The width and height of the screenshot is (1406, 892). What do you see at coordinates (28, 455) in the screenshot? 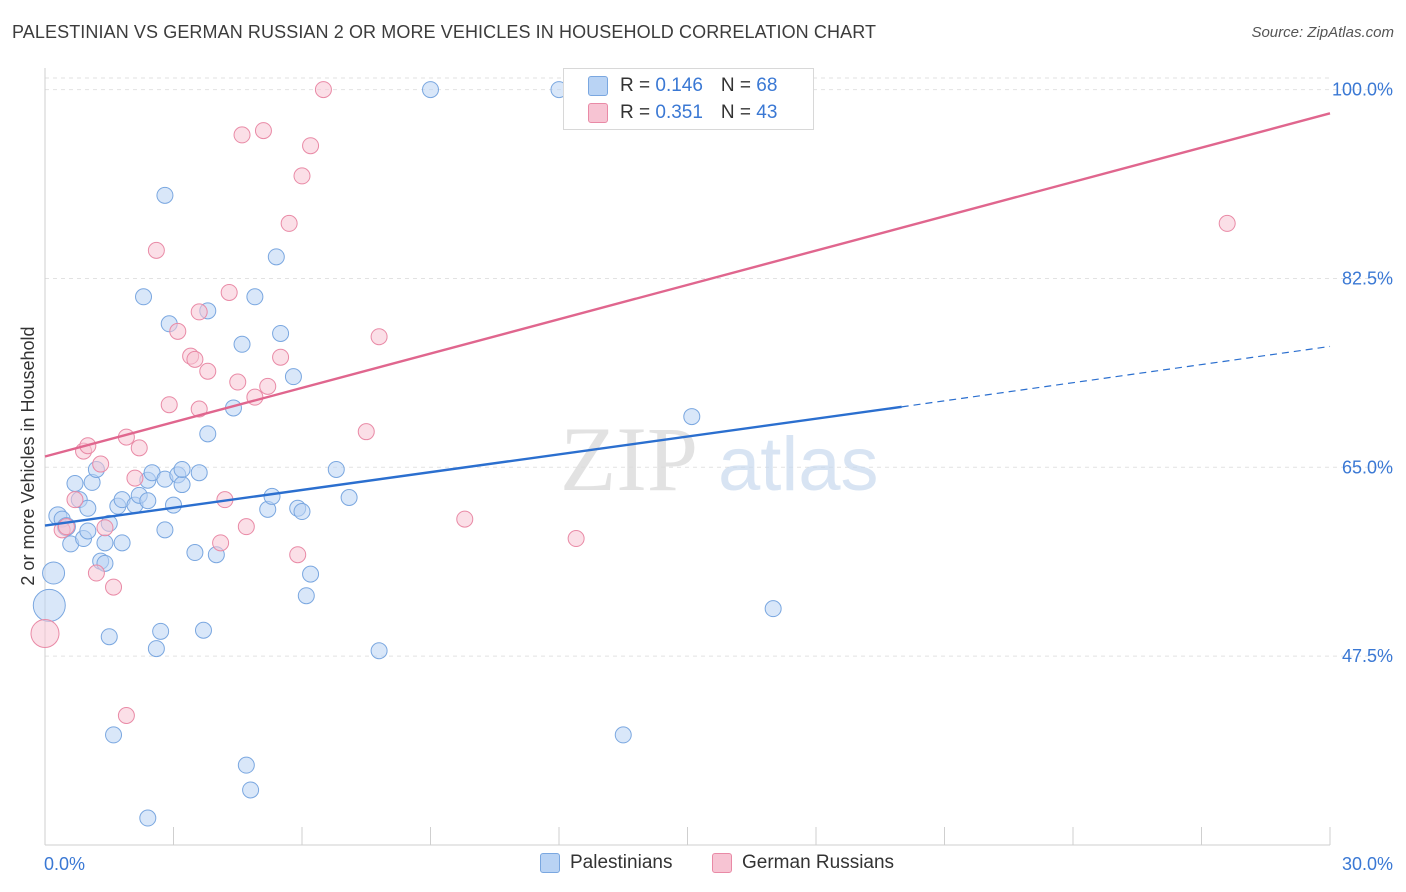
I see `y-axis-title: 2 or more Vehicles in Household` at bounding box center [28, 455].